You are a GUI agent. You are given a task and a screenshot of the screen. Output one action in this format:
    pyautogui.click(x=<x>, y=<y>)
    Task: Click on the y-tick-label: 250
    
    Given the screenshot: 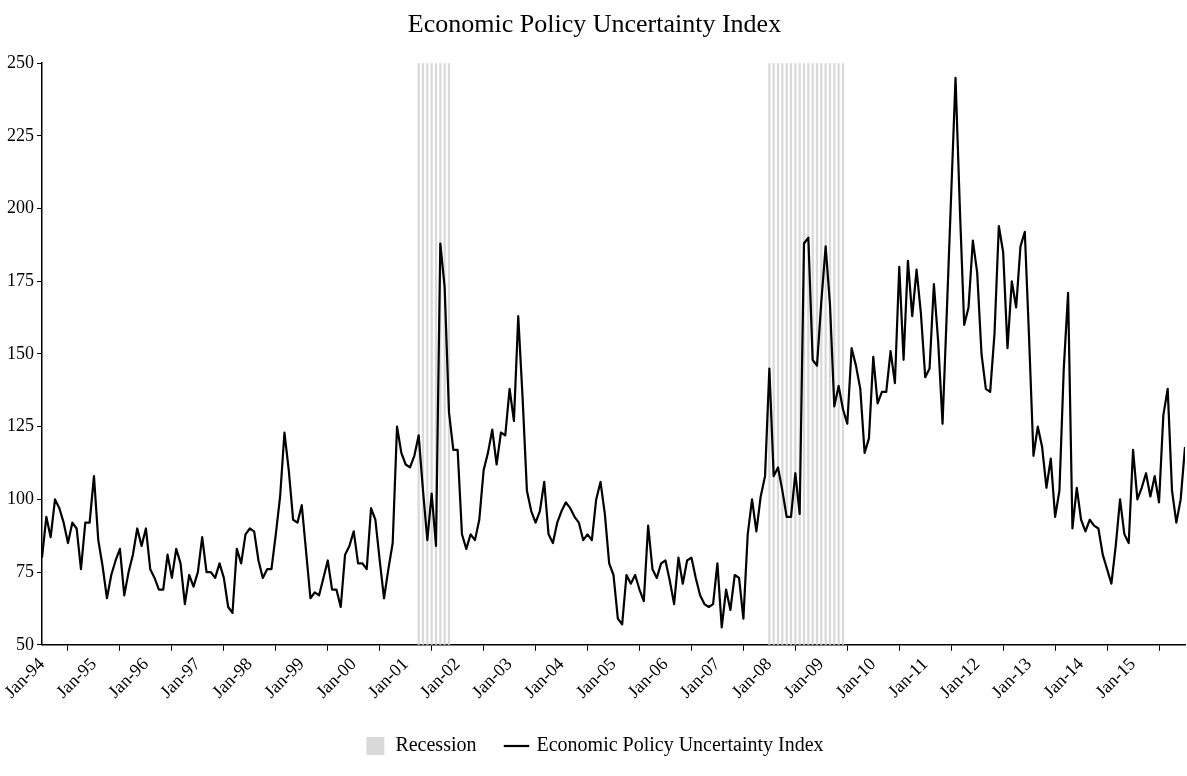 What is the action you would take?
    pyautogui.click(x=20, y=61)
    